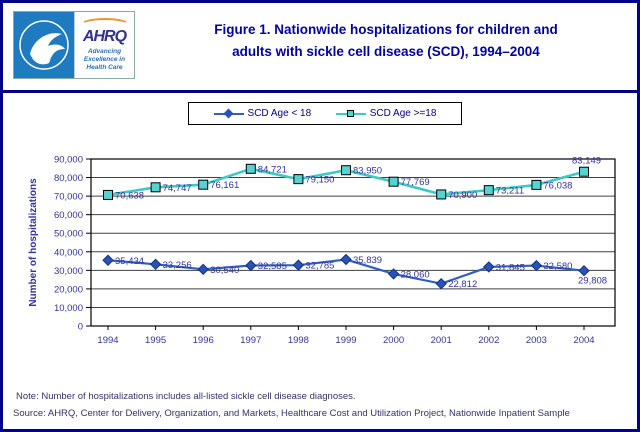  What do you see at coordinates (272, 169) in the screenshot?
I see `data-label: 84,721` at bounding box center [272, 169].